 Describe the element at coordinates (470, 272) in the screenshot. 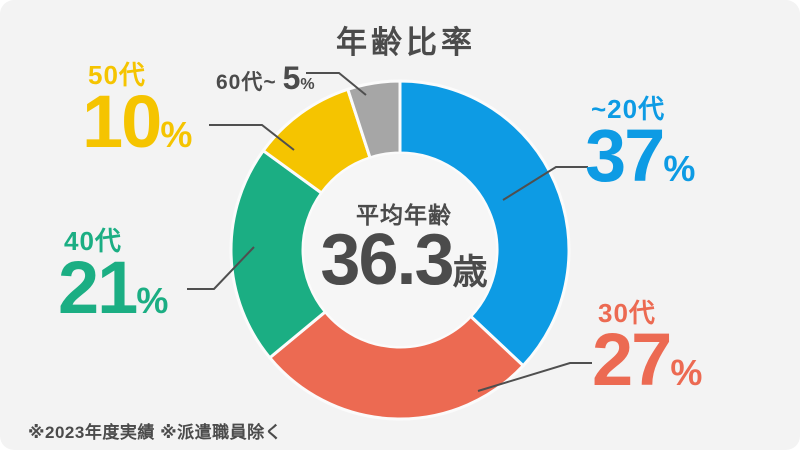

I see `average-age-unit: 歳` at that location.